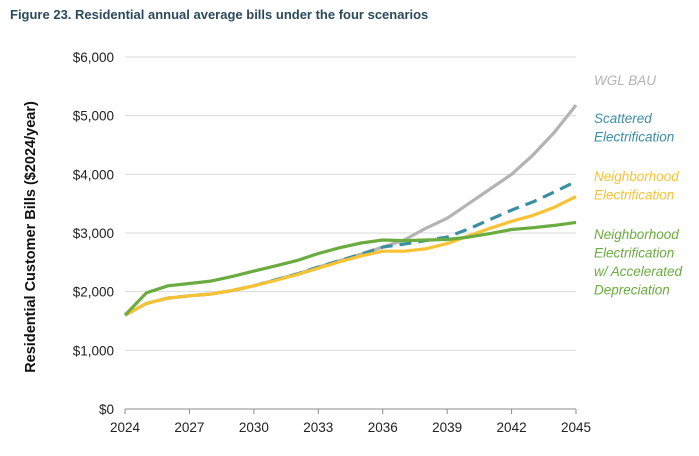 The height and width of the screenshot is (456, 699). What do you see at coordinates (634, 128) in the screenshot?
I see `legend-label-1: Scattered Electrification` at bounding box center [634, 128].